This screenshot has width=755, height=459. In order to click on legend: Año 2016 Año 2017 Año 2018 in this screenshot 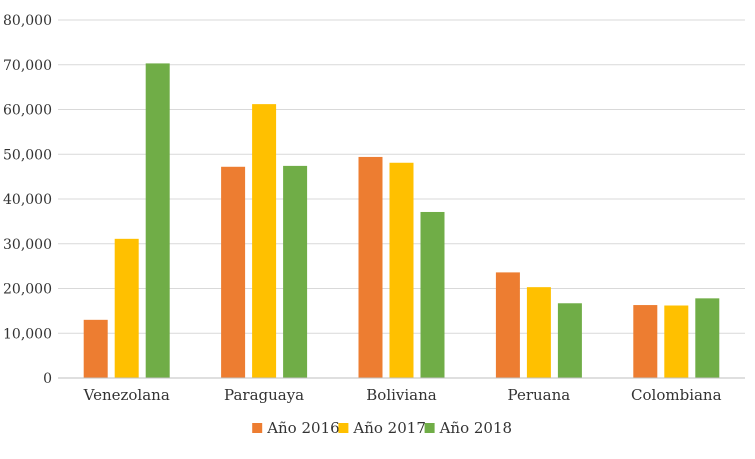, I will do `click(382, 428)`.